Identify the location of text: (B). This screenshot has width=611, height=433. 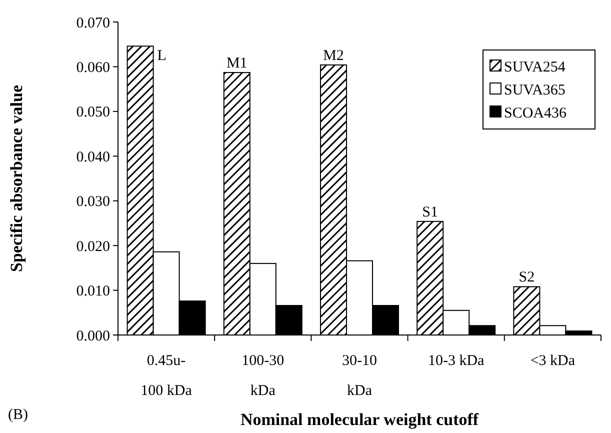
(18, 415).